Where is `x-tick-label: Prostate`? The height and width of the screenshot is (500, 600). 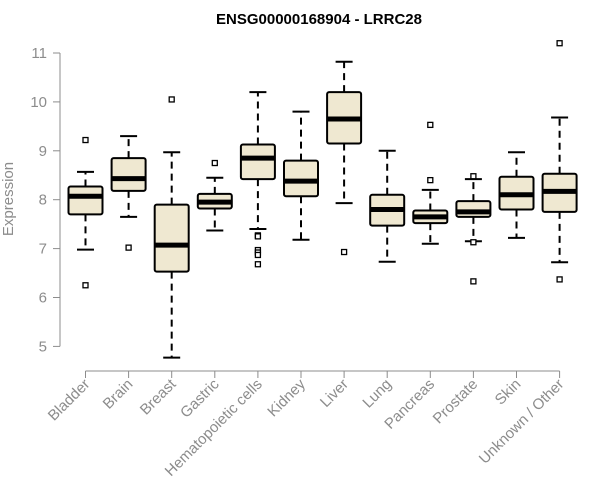
x-tick-label: Prostate is located at coordinates (456, 402).